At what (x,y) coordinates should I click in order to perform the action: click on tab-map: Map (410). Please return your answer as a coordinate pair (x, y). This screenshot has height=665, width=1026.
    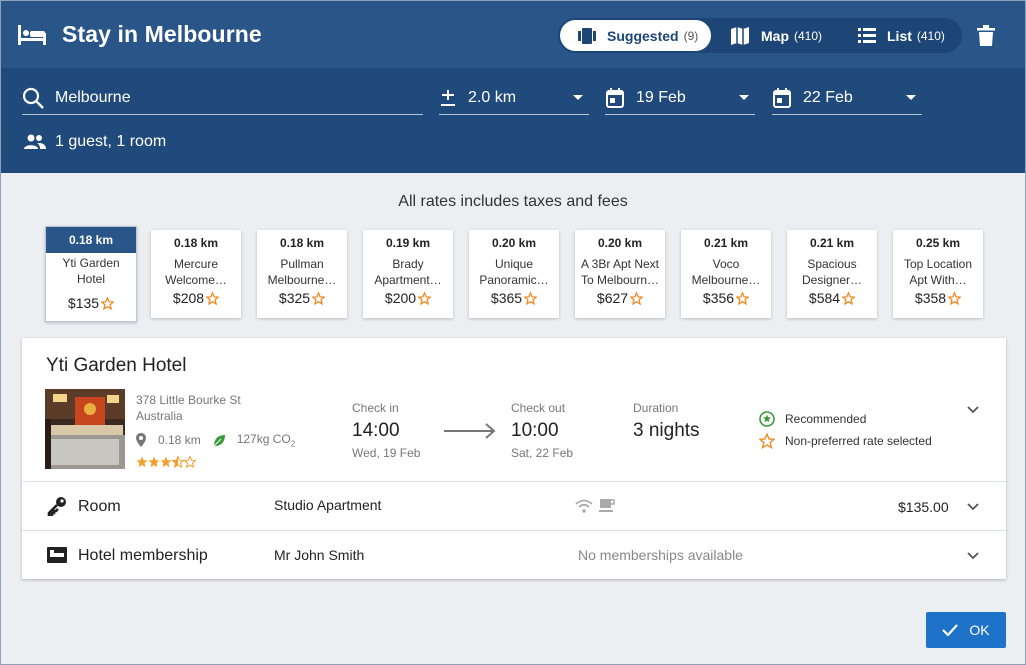
    Looking at the image, I should click on (780, 35).